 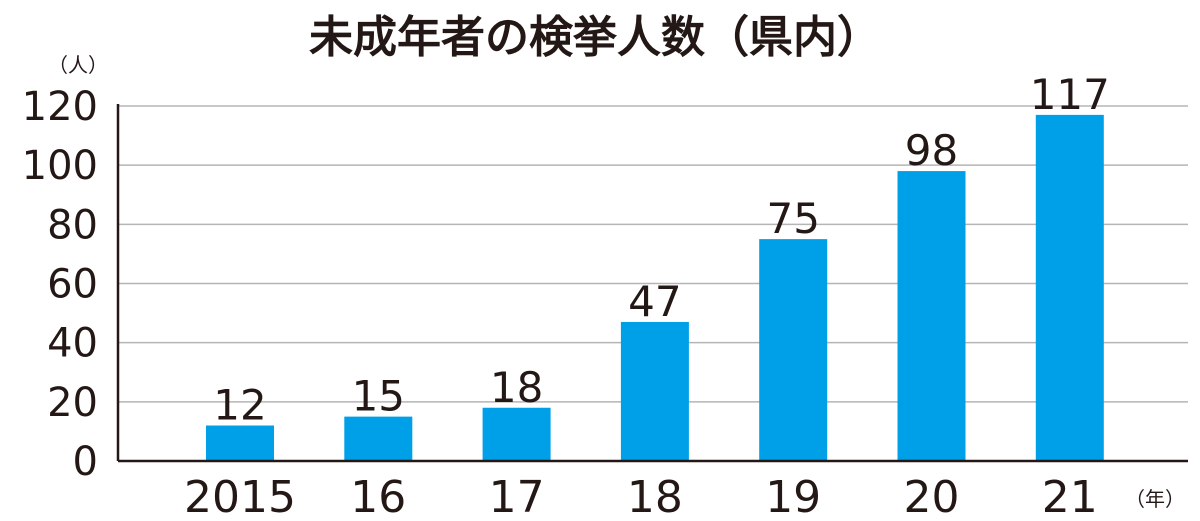 What do you see at coordinates (78, 65) in the screenshot?
I see `y-axis-unit: （人）` at bounding box center [78, 65].